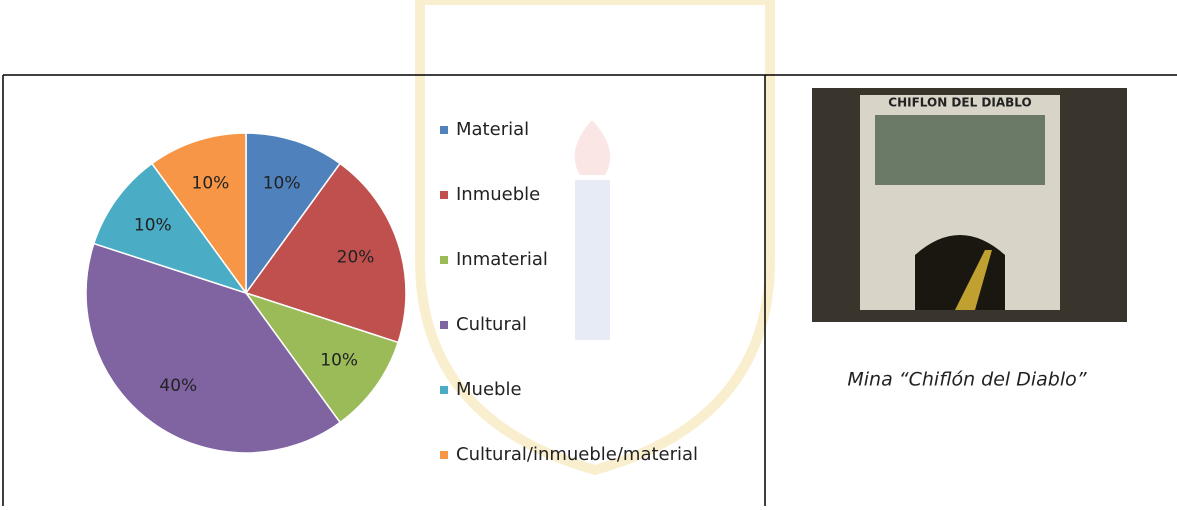  I want to click on legend-label: Mueble, so click(489, 389).